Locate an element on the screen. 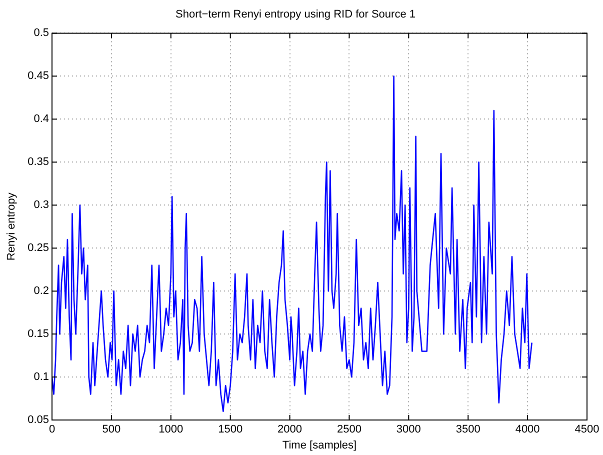 The image size is (603, 455). y-tick-label: 0.35 is located at coordinates (38, 162).